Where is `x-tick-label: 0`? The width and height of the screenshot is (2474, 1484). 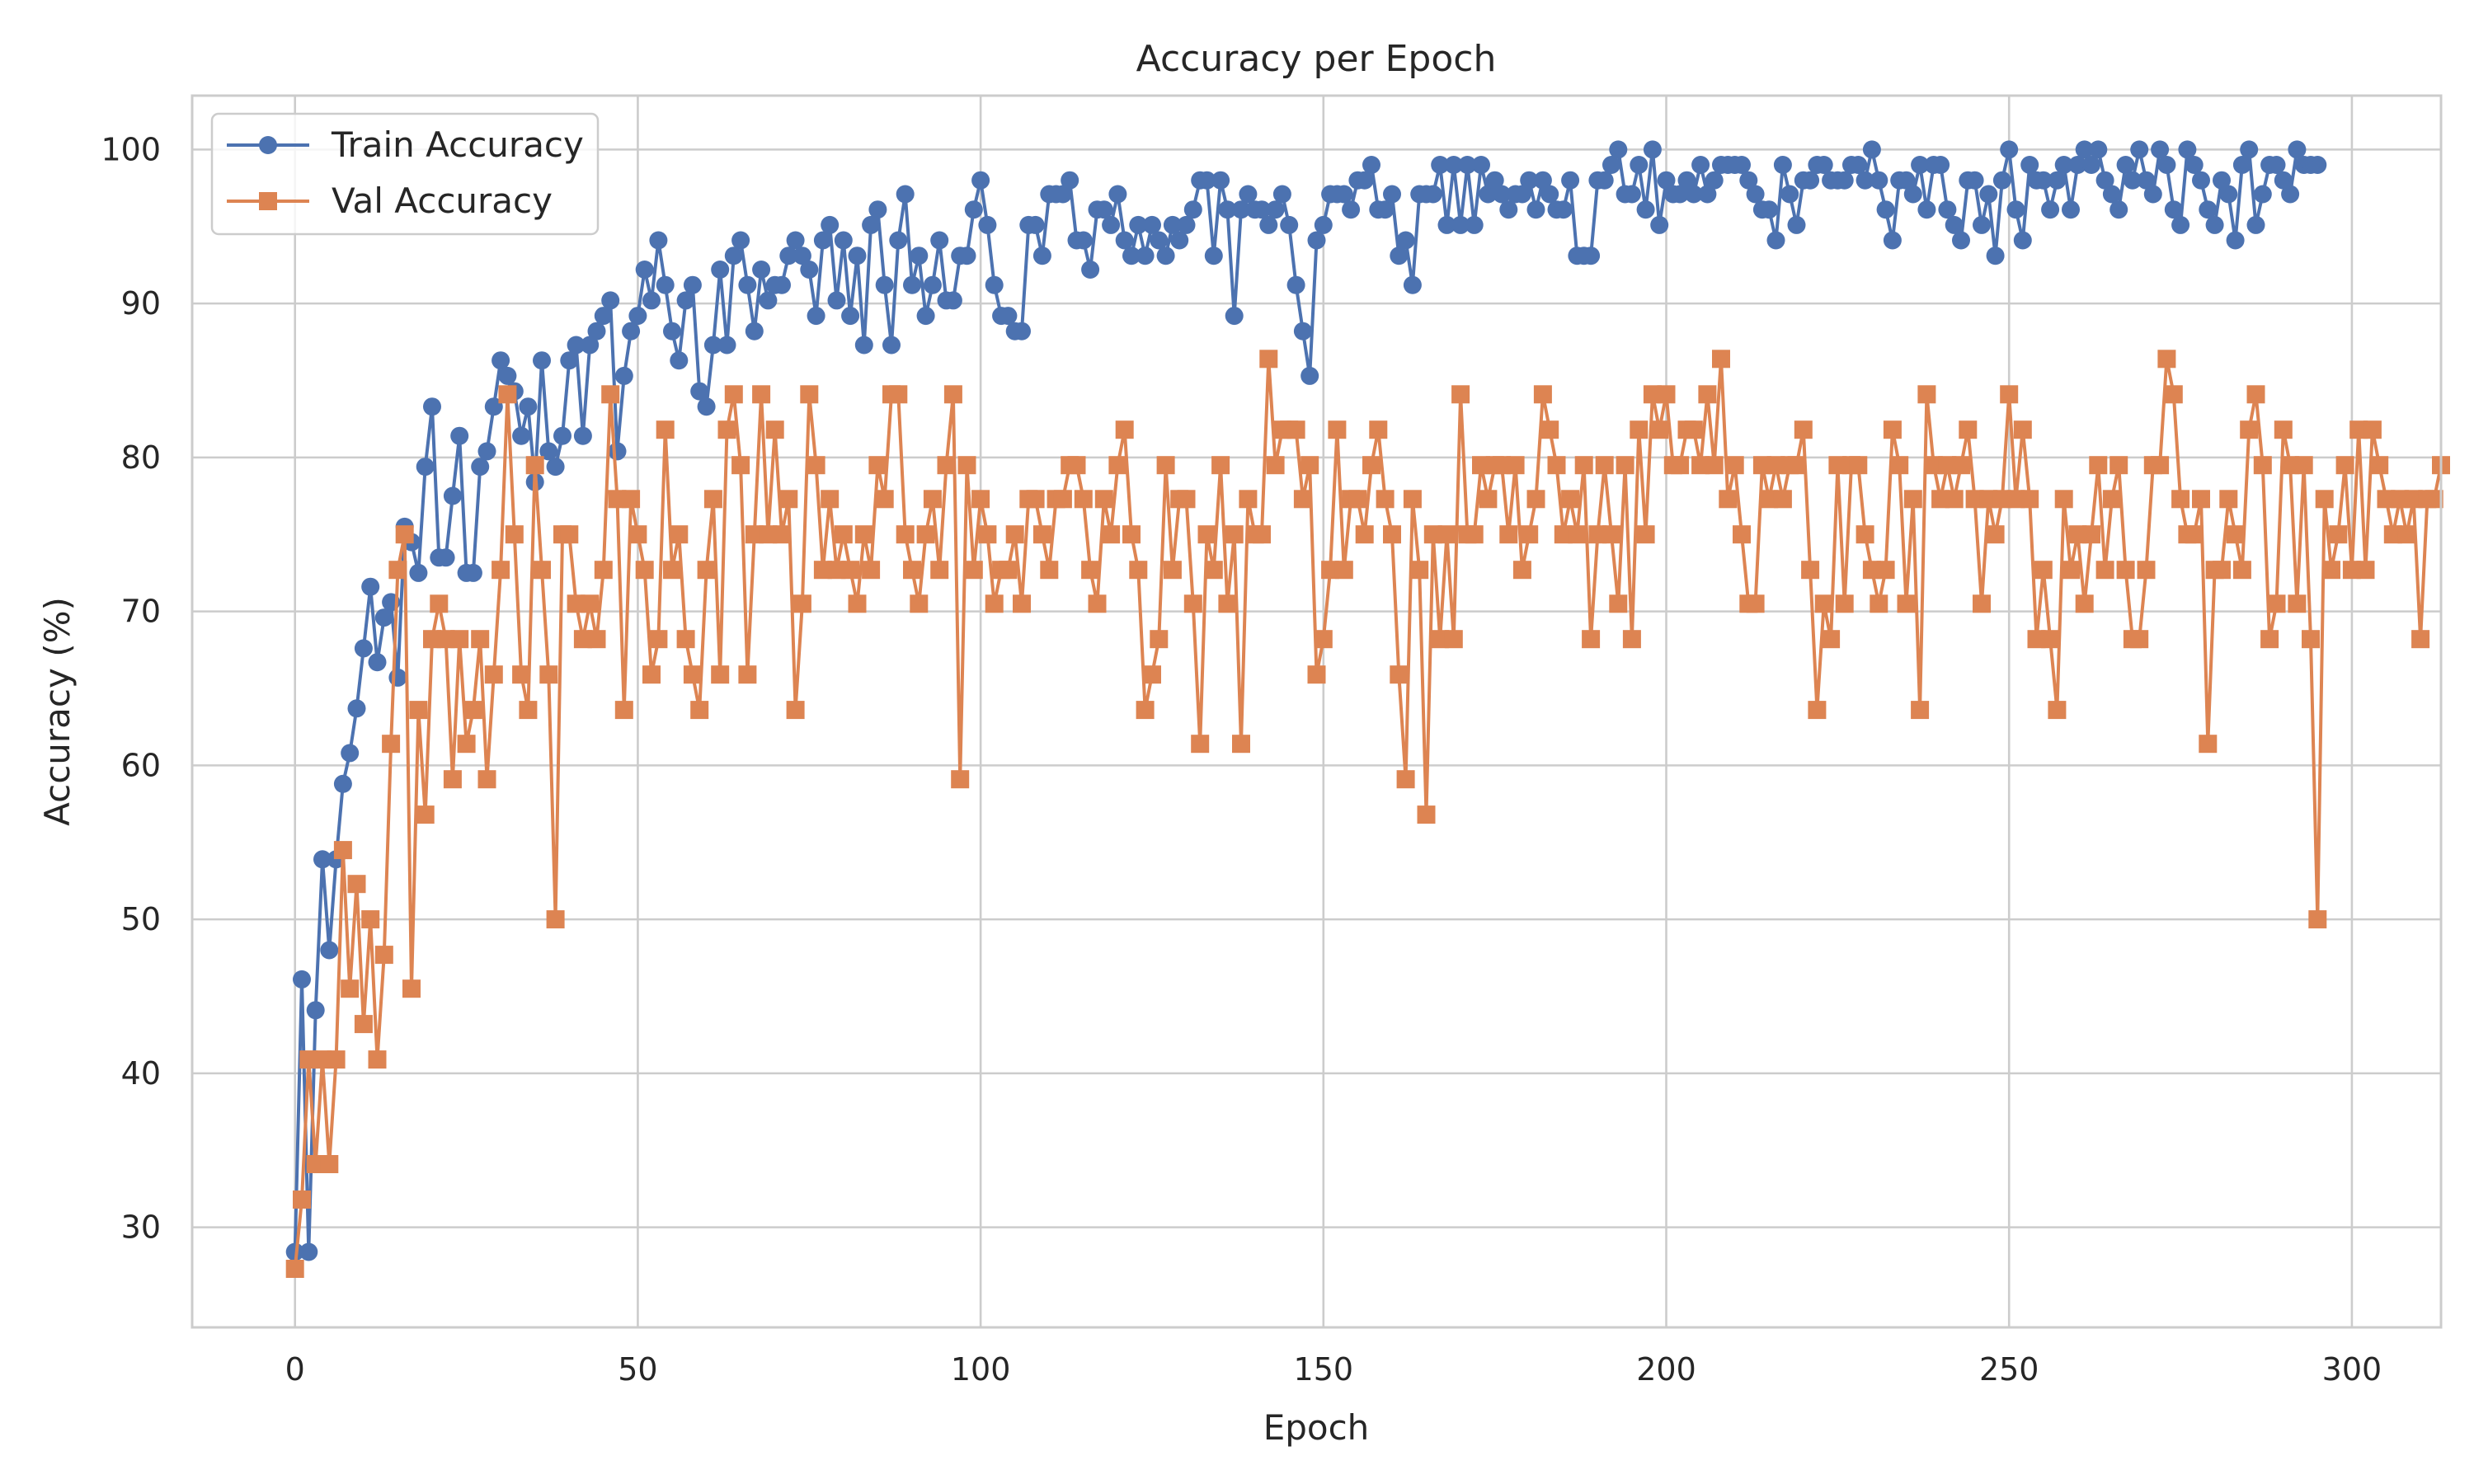 x-tick-label: 0 is located at coordinates (295, 1369).